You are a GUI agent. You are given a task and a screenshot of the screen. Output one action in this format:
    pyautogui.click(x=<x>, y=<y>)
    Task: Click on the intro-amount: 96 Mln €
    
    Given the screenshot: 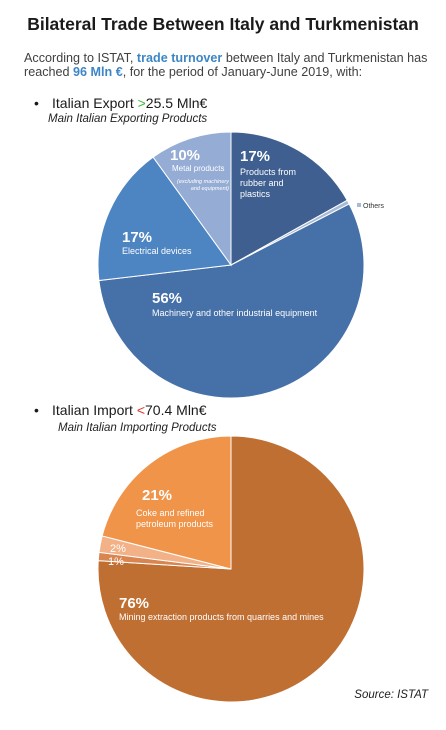 What is the action you would take?
    pyautogui.click(x=98, y=72)
    